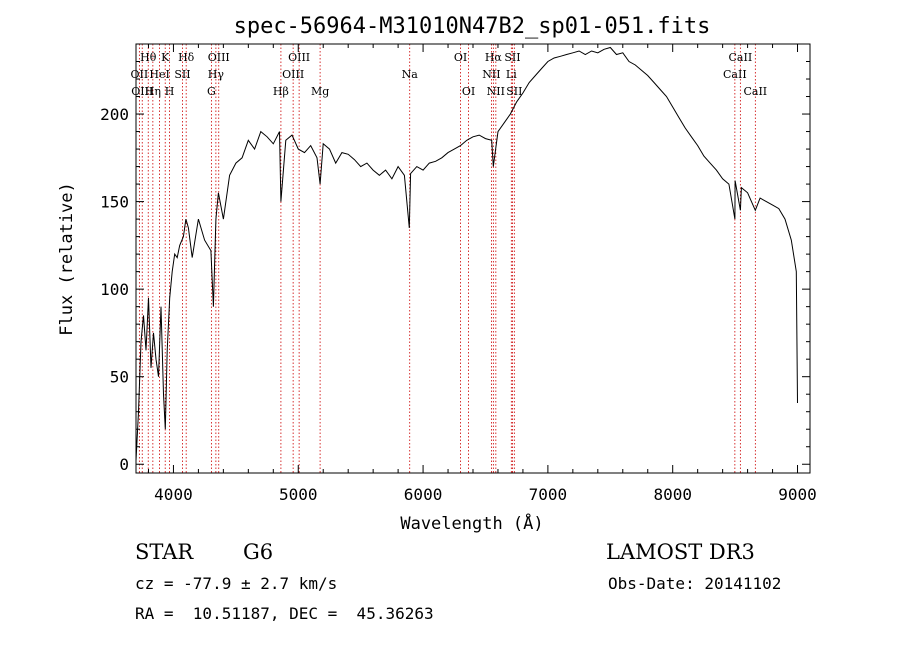 The image size is (900, 649). Describe the element at coordinates (114, 202) in the screenshot. I see `y-tick-label: 150` at that location.